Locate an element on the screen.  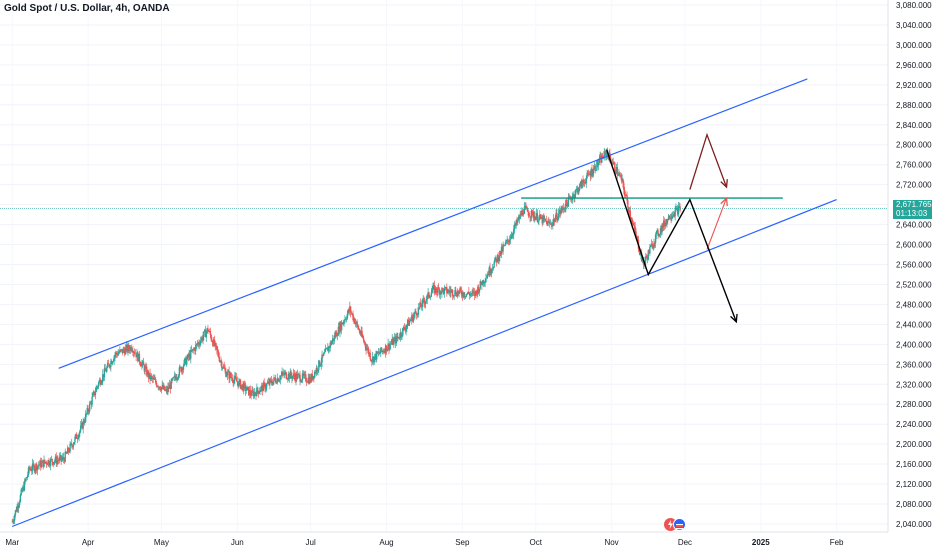
projection-main-path is located at coordinates (671, 236).